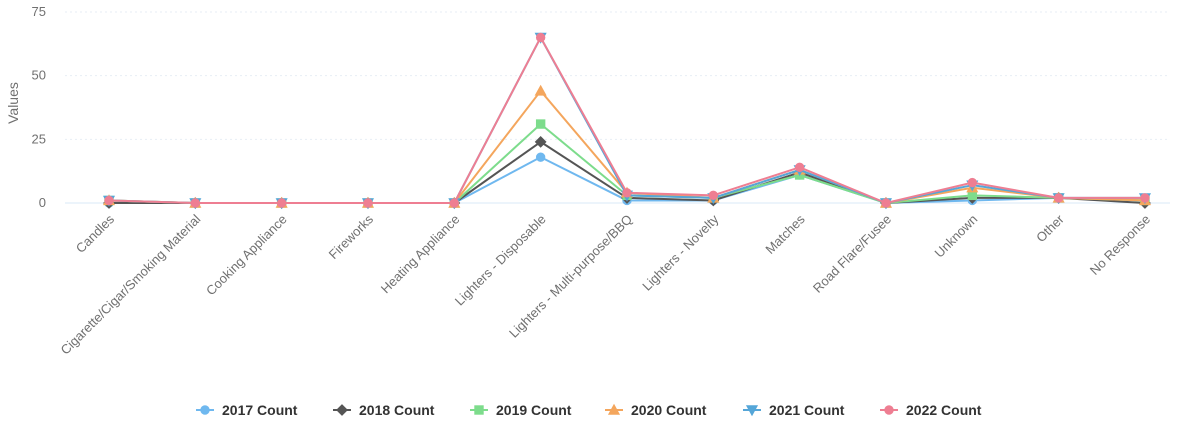  I want to click on y-tick-labels: 0 25 50 75, so click(39, 107).